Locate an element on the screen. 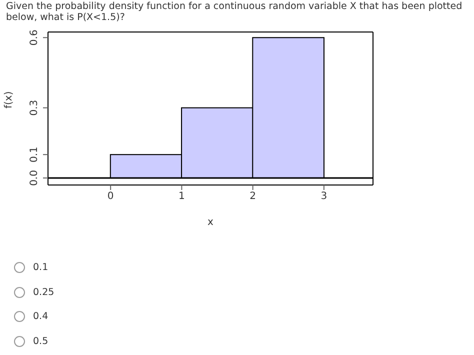 This screenshot has height=355, width=474. text: 0.4 is located at coordinates (40, 316).